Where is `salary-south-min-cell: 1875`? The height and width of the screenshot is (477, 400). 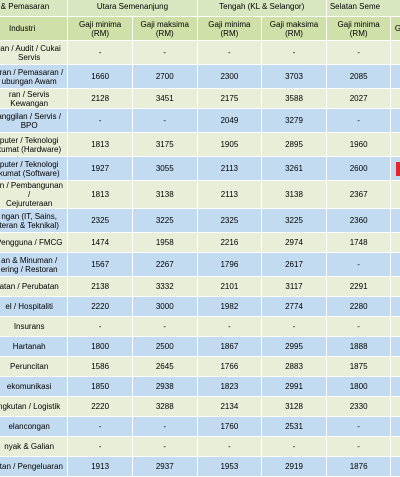
salary-south-min-cell: 1875 is located at coordinates (358, 366).